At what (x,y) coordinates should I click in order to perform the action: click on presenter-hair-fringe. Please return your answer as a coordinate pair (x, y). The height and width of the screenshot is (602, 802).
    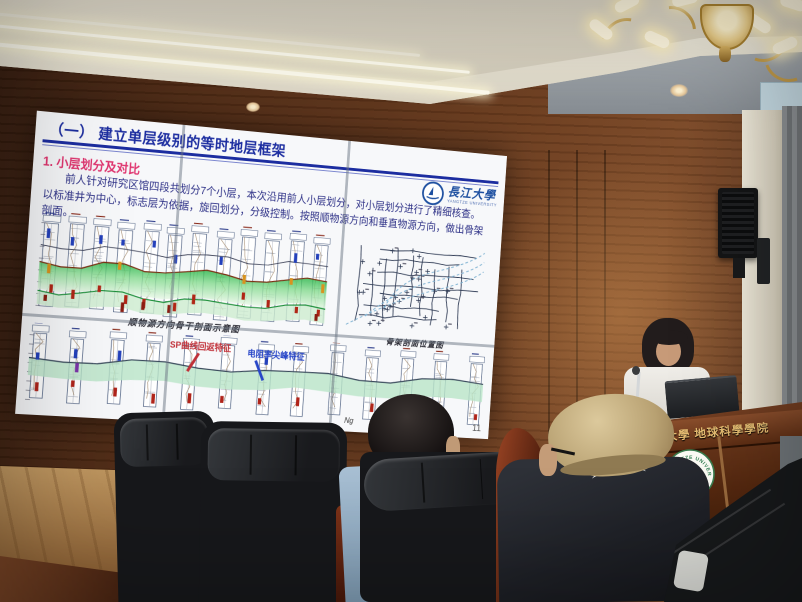
    Looking at the image, I should click on (669, 337).